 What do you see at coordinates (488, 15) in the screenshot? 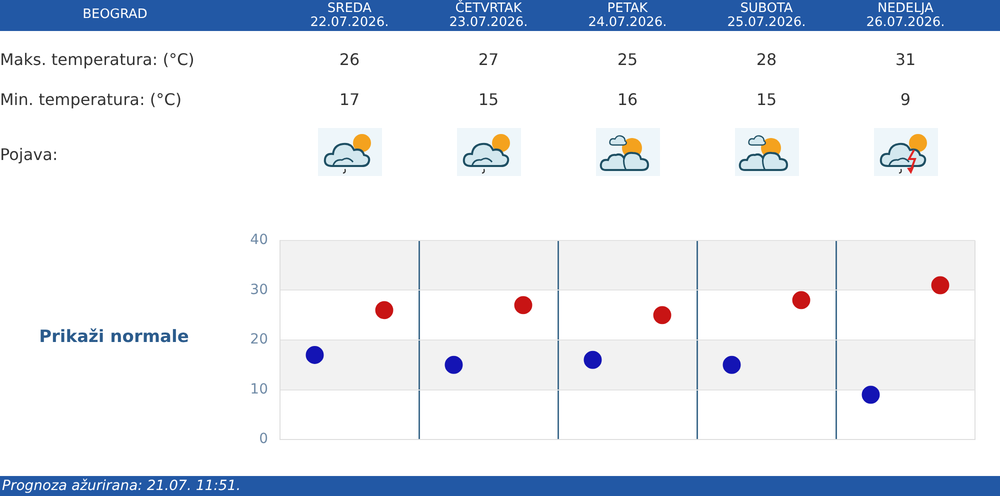
I see `category-label: ČETVRTAK 23.07.2026.` at bounding box center [488, 15].